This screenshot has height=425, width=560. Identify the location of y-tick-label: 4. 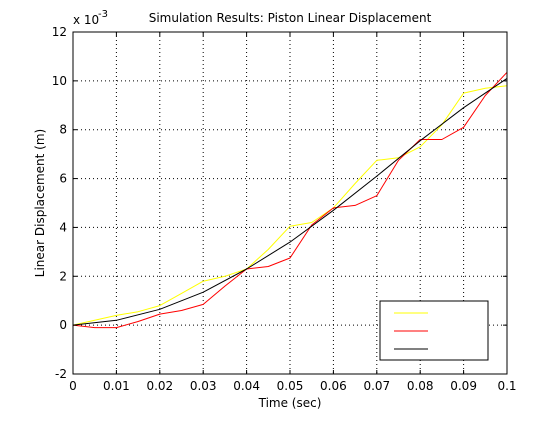
(63, 227).